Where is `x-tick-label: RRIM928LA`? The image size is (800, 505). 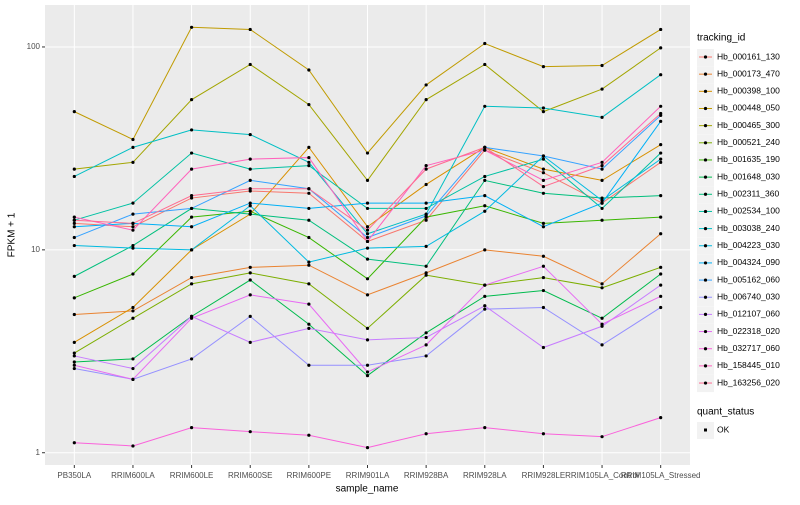 x-tick-label: RRIM928LA is located at coordinates (485, 475).